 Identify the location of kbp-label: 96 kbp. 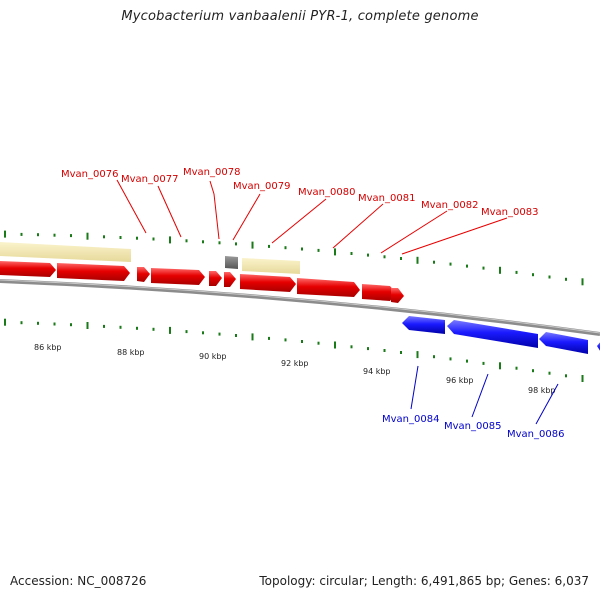
(460, 380).